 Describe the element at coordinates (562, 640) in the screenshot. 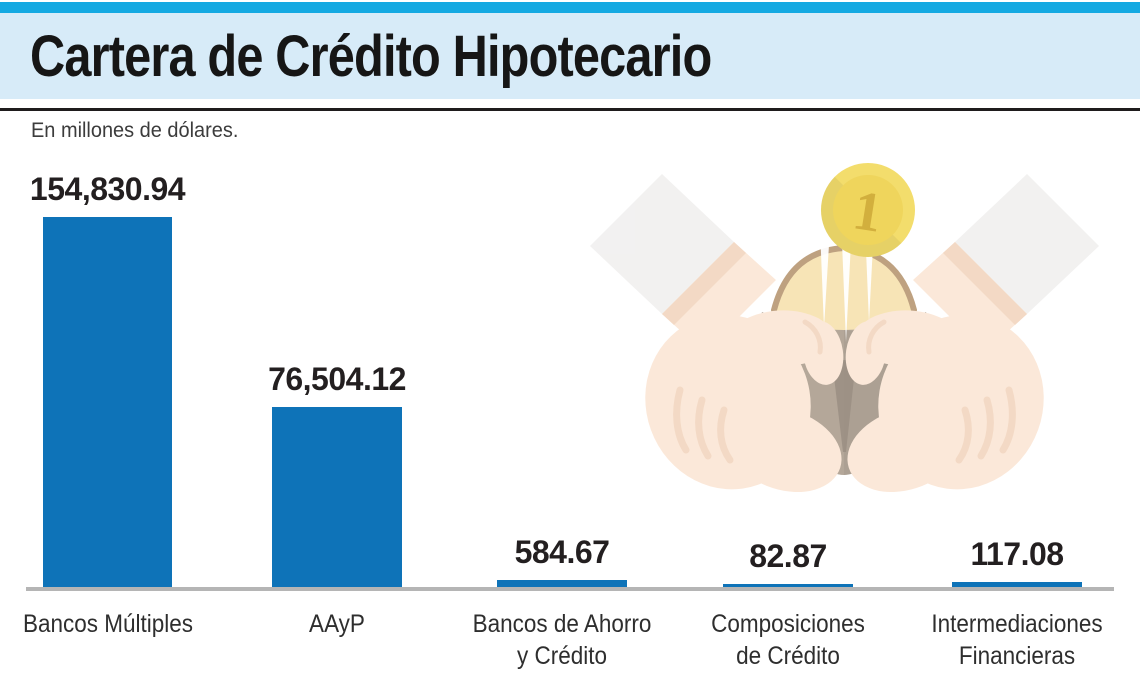

I see `bar-category-label: Bancos de Ahorro y Crédito` at that location.